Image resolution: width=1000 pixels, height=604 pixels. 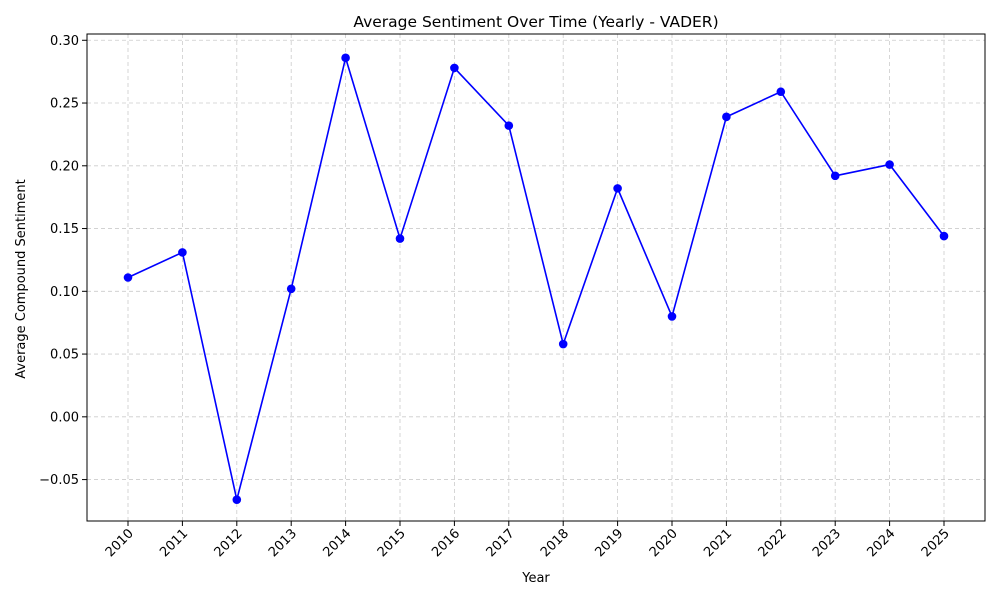 I want to click on y-tick-label: −0.05, so click(x=59, y=480).